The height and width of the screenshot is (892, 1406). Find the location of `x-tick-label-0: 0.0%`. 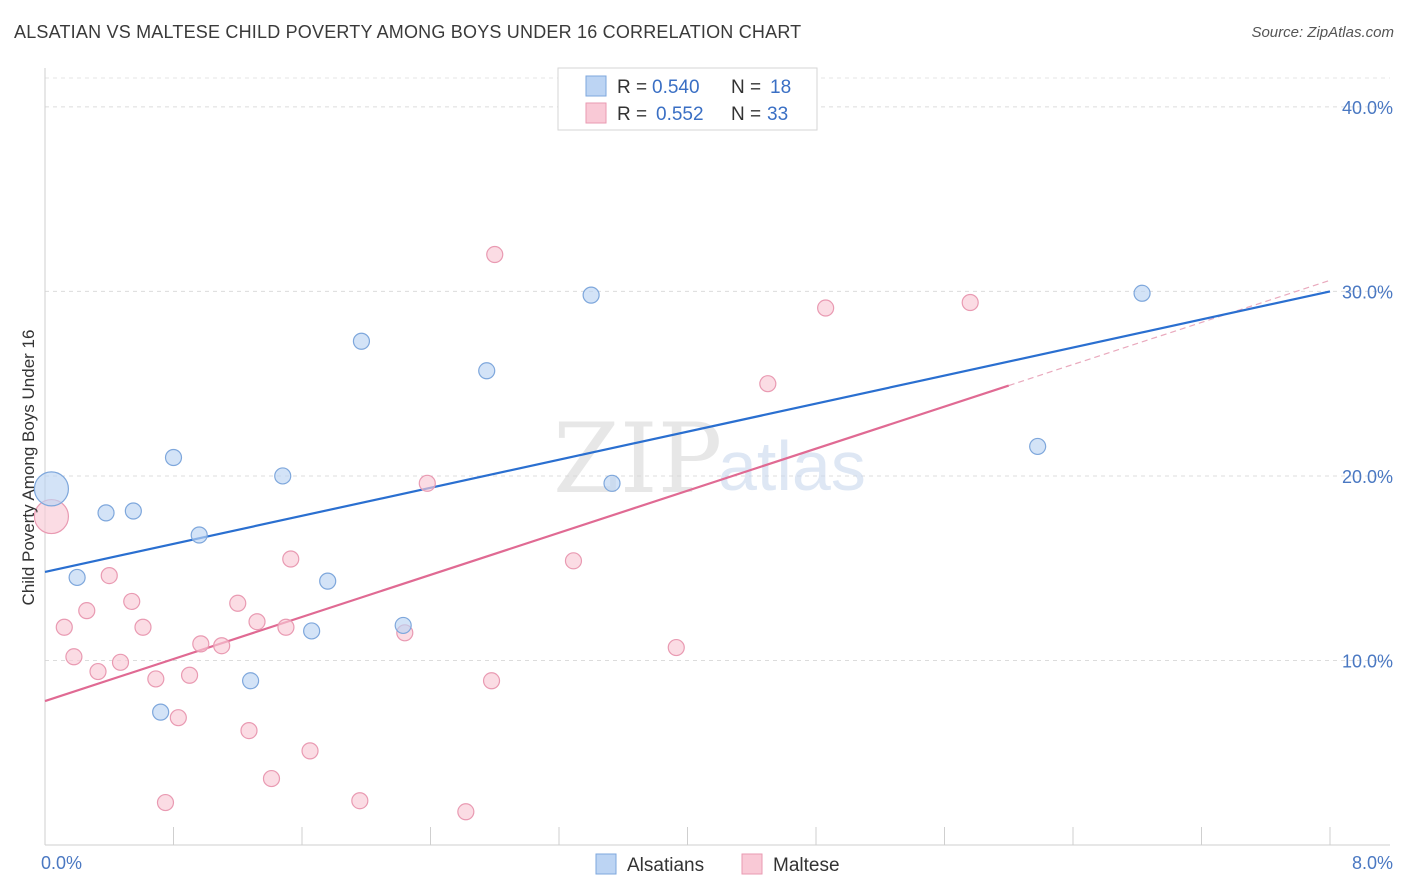

x-tick-label-0: 0.0% is located at coordinates (61, 863).